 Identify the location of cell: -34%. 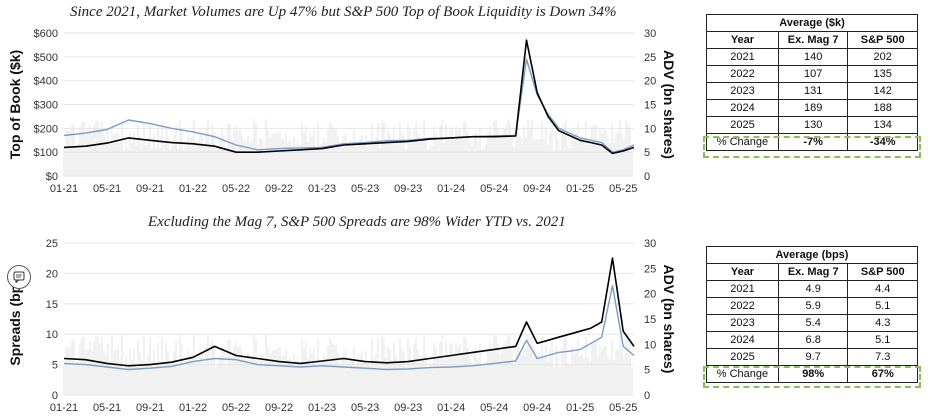
(882, 142).